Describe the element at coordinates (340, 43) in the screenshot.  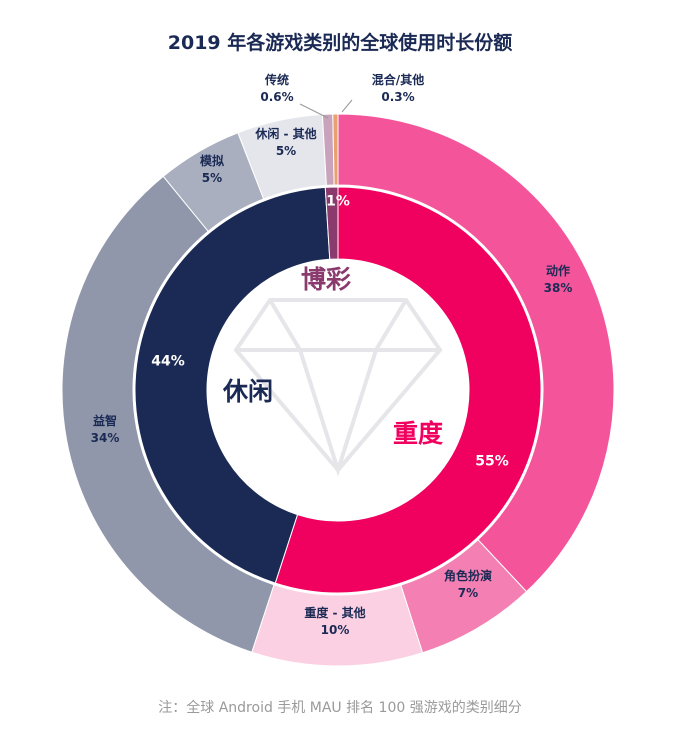
I see `chart-title: 2019 年各游戏类别的全球使用时长份额` at that location.